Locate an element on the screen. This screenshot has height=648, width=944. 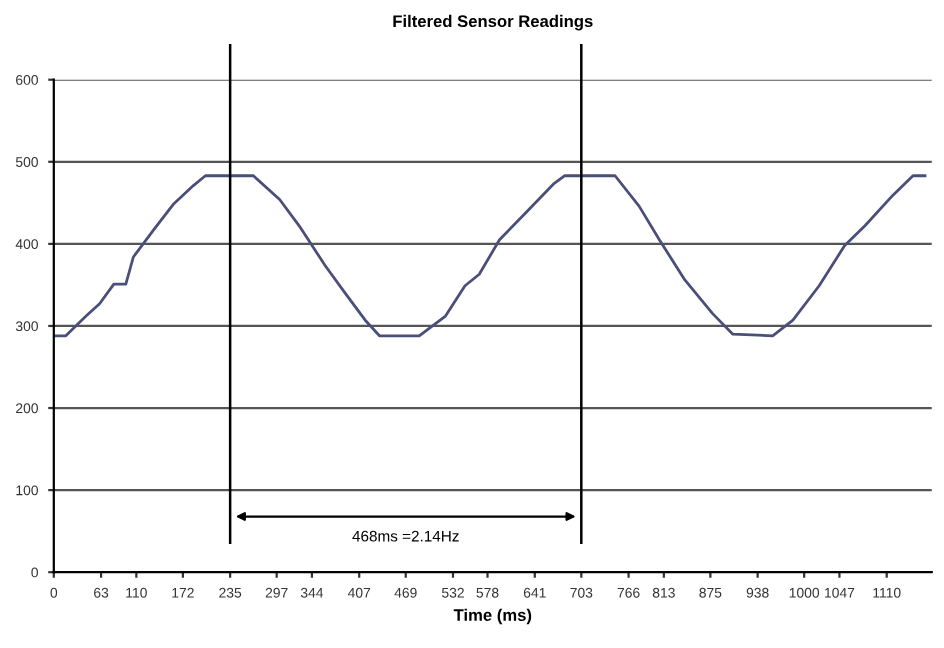
chart-title: Filtered Sensor Readings is located at coordinates (493, 22).